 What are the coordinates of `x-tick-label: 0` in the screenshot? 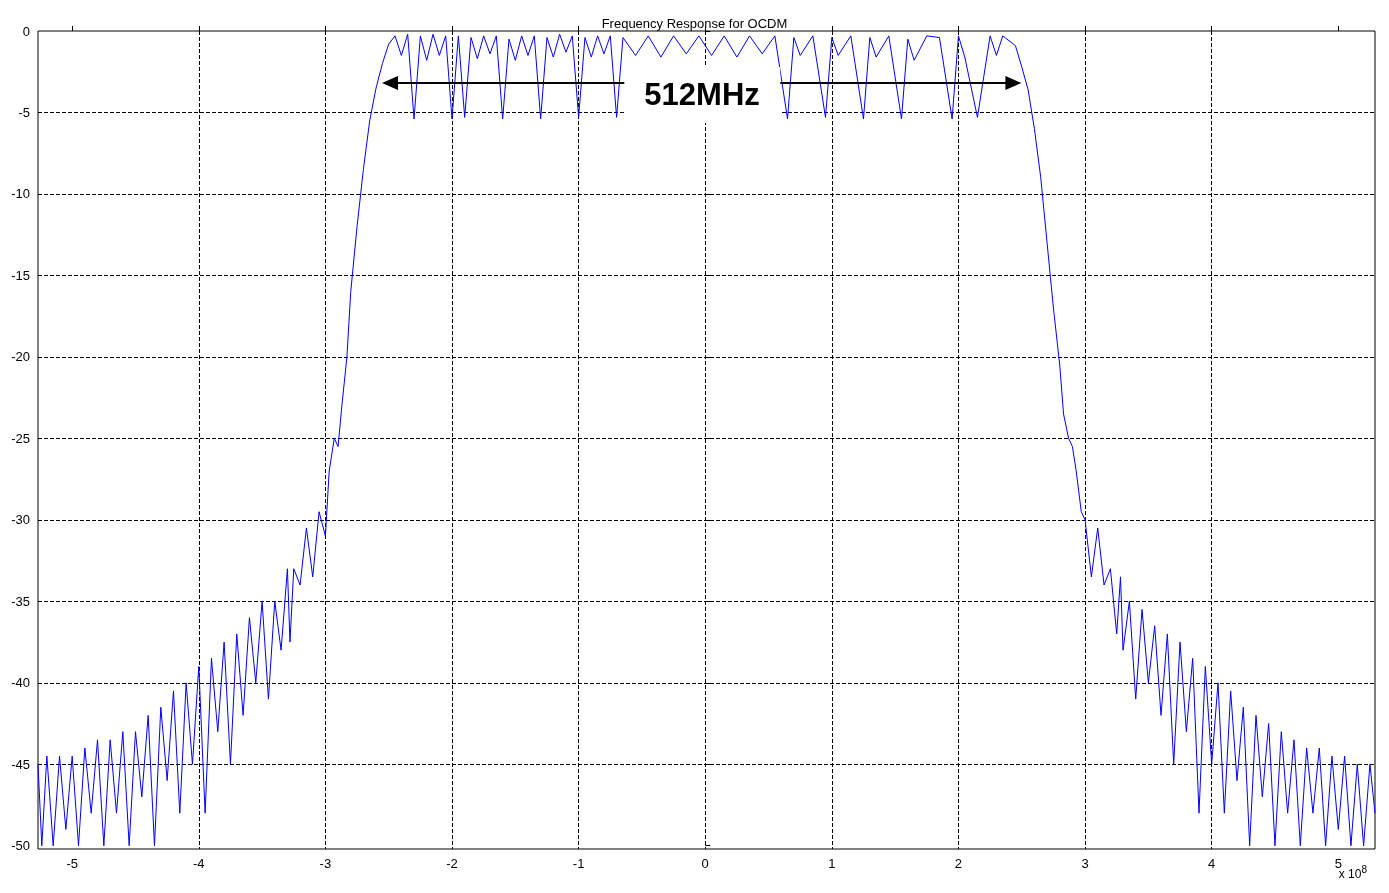 It's located at (705, 863).